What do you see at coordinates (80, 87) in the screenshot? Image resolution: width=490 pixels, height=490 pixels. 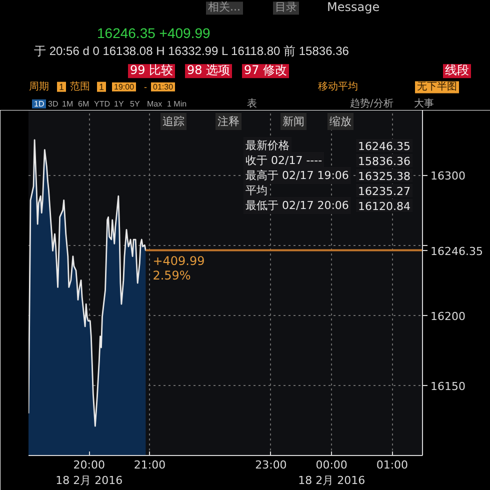 I see `text: 范围` at bounding box center [80, 87].